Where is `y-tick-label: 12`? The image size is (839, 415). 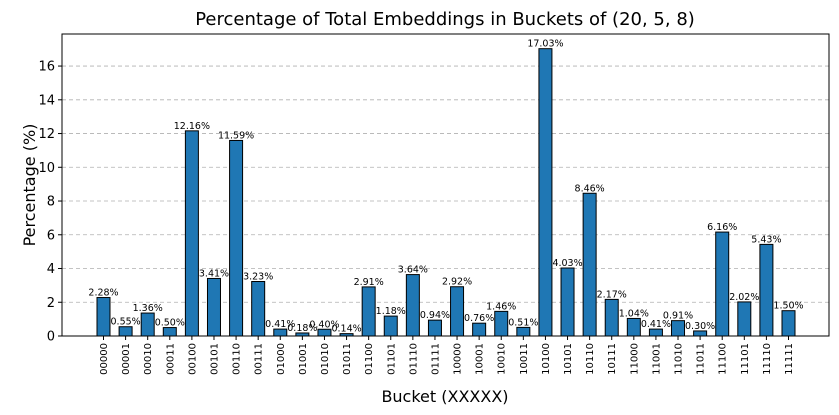 y-tick-label: 12 is located at coordinates (46, 134).